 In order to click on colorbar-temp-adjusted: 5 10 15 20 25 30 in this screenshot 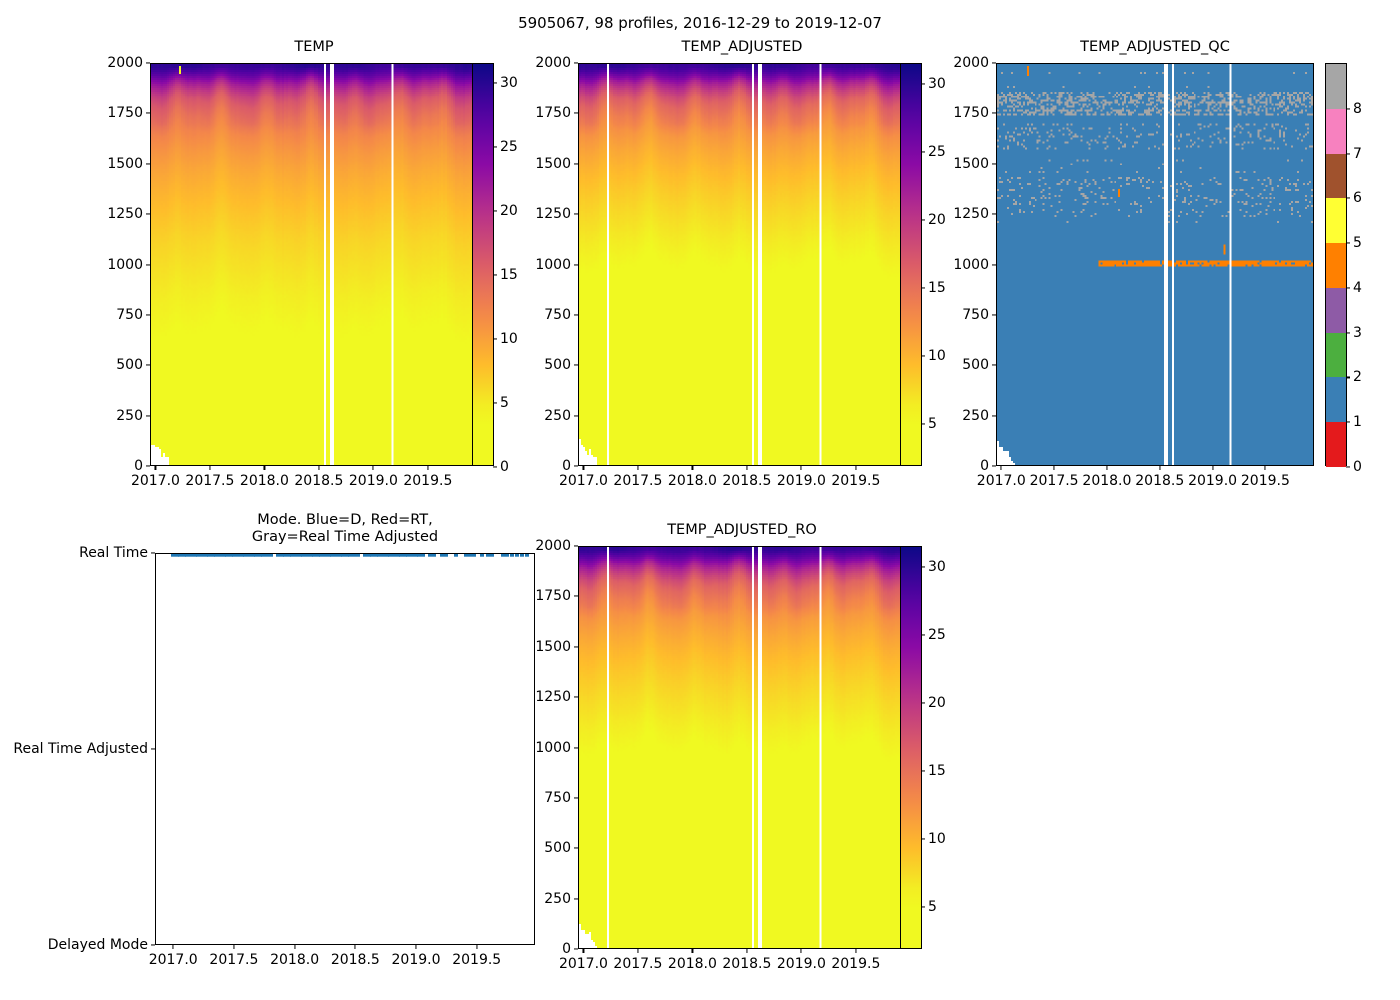, I will do `click(923, 264)`.